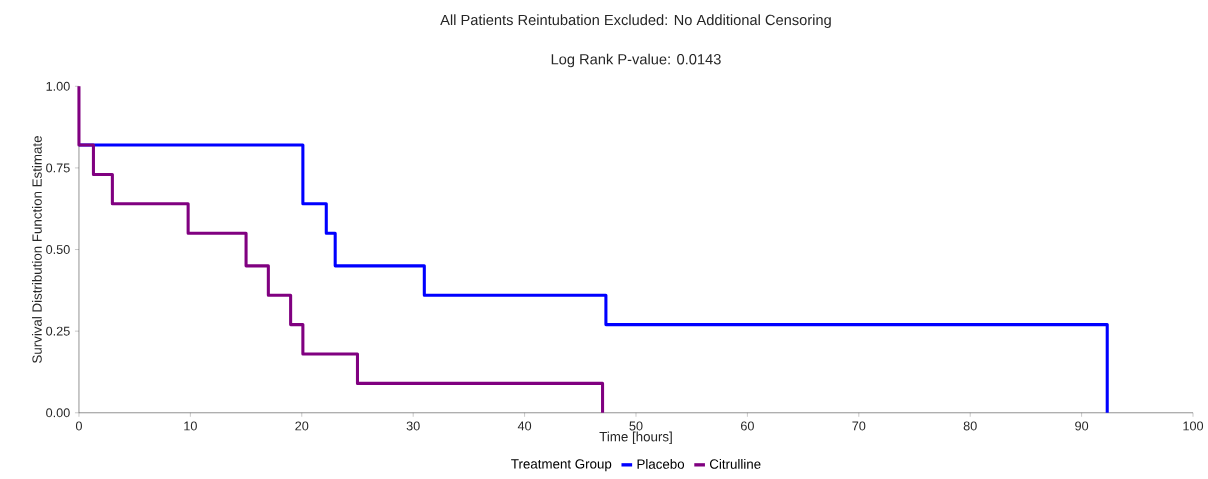 This screenshot has height=479, width=1208. I want to click on legend-label: Citrulline, so click(735, 464).